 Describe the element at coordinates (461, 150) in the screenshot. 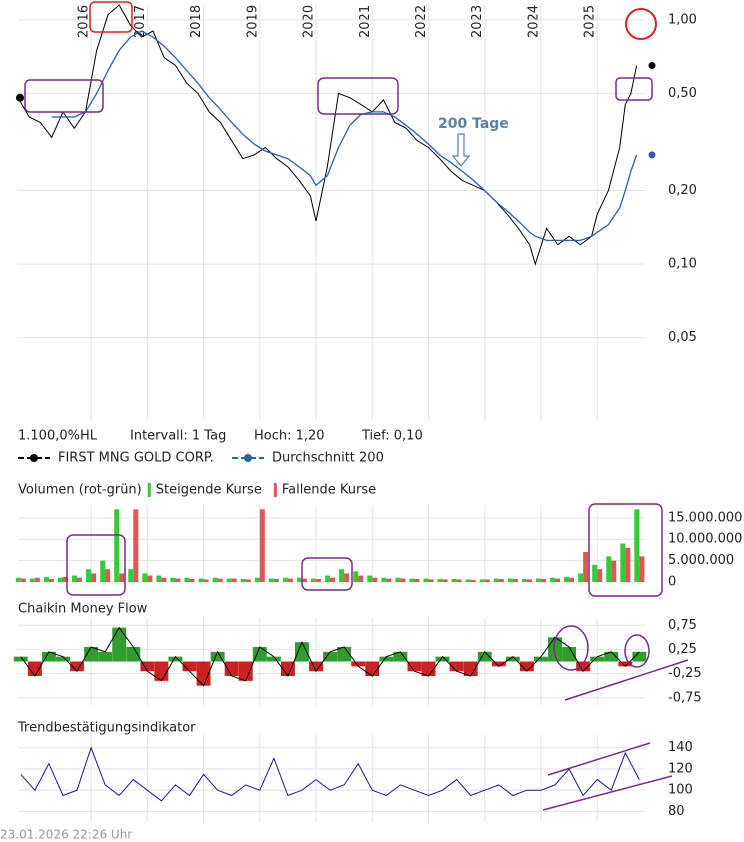

I see `annotation-arrow` at that location.